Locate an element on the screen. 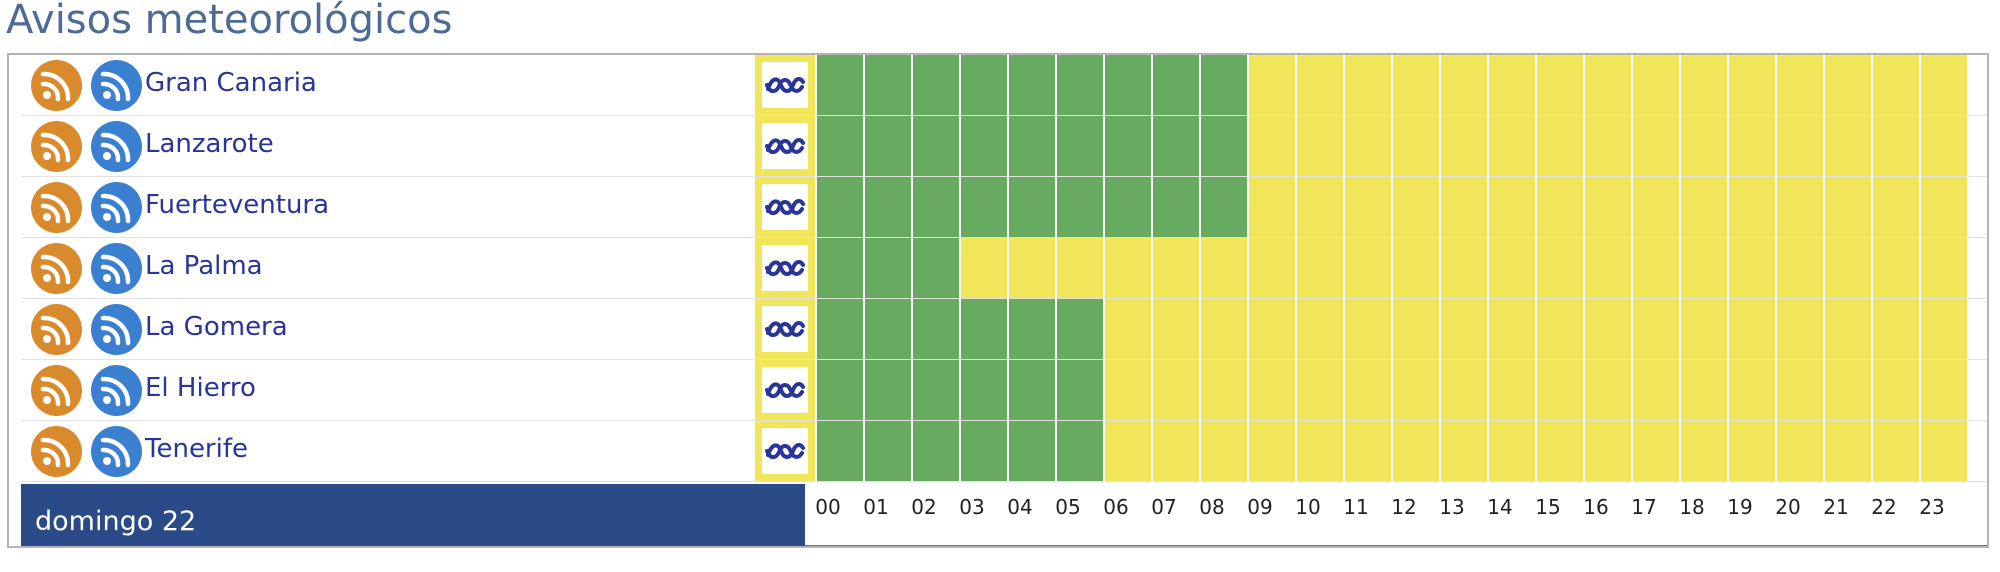  island-link: El Hierro is located at coordinates (200, 388).